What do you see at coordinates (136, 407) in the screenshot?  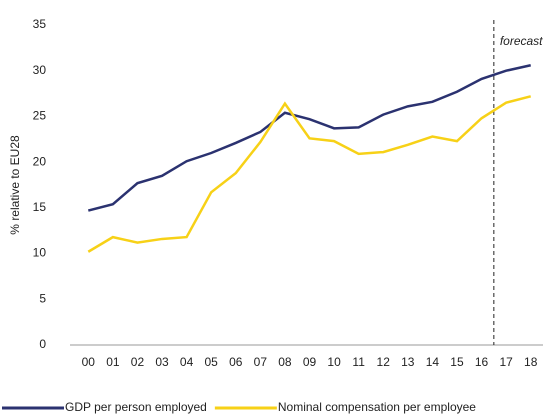 I see `legend-label: GDP per person employed` at bounding box center [136, 407].